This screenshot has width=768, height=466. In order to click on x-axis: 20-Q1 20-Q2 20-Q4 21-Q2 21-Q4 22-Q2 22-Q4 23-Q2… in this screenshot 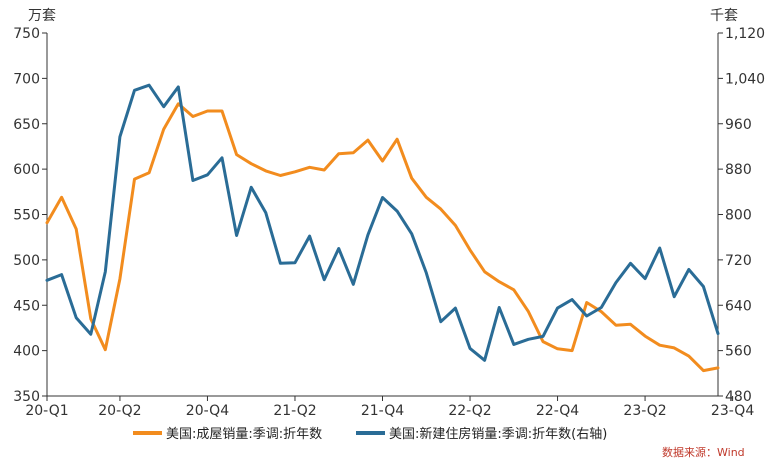, I will do `click(389, 407)`.